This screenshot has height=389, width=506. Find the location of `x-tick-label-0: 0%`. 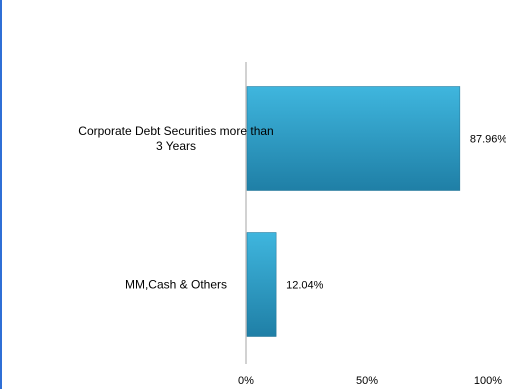

x-tick-label-0: 0% is located at coordinates (246, 381).